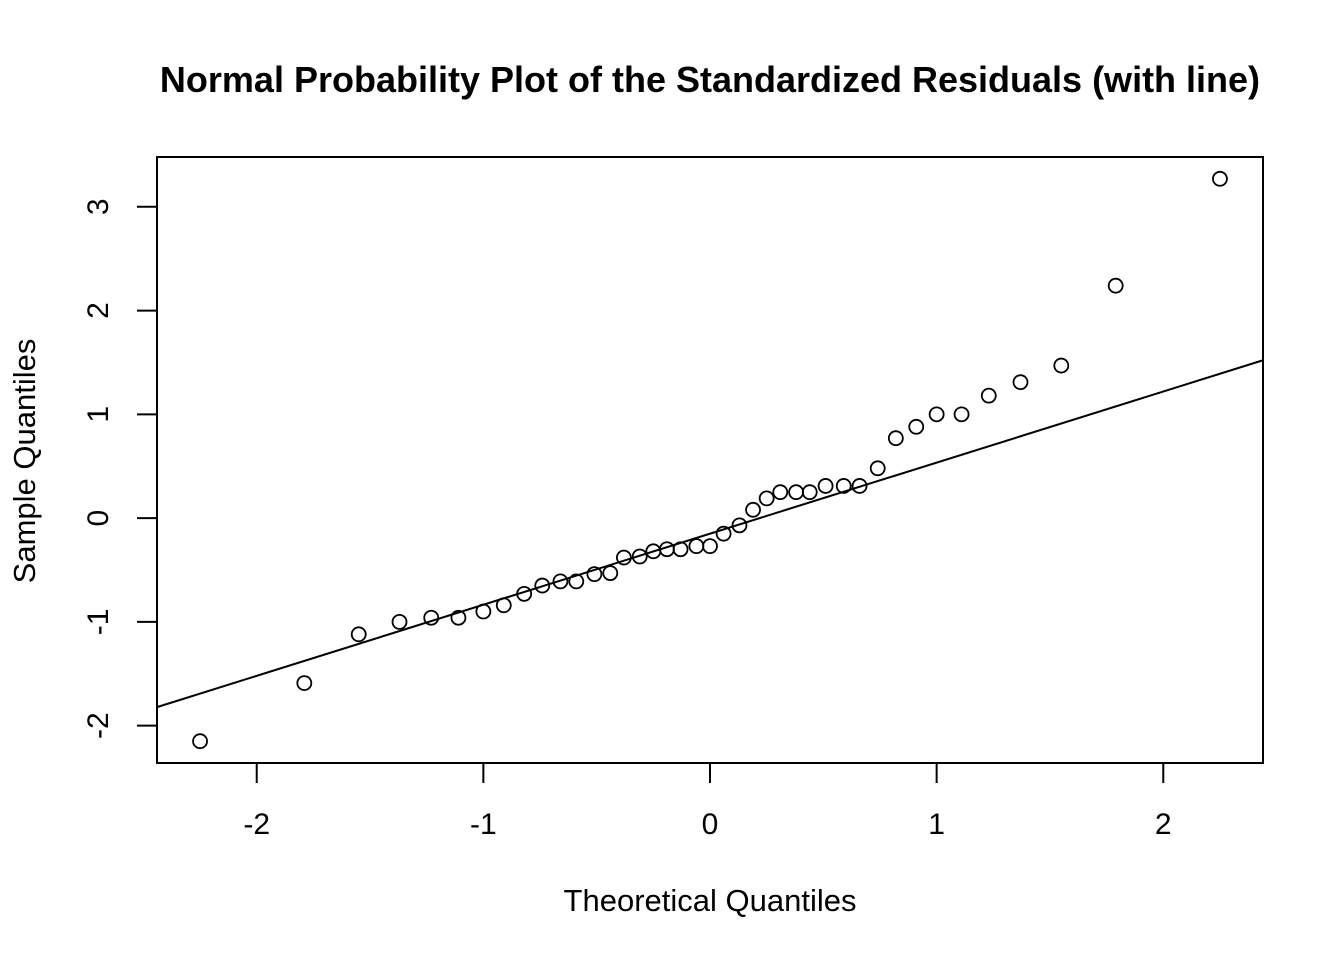 This screenshot has height=960, width=1344. I want to click on x-tick-label: 2, so click(1163, 824).